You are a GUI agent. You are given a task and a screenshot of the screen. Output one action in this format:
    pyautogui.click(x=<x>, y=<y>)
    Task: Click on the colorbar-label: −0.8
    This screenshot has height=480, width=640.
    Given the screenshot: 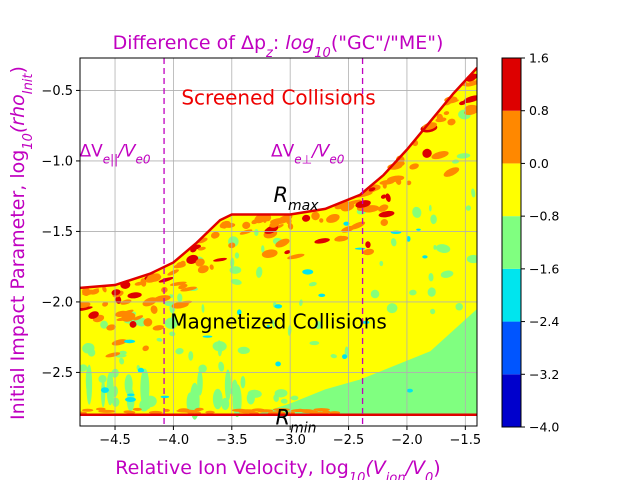 What is the action you would take?
    pyautogui.click(x=544, y=216)
    